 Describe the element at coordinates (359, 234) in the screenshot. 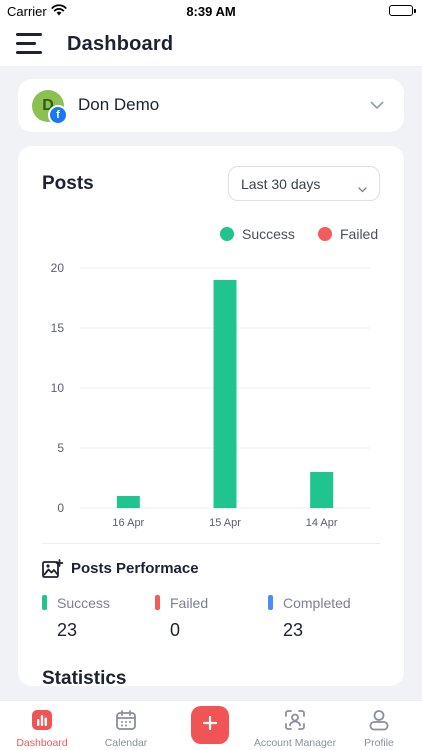

I see `legend-failed-label: Failed` at that location.